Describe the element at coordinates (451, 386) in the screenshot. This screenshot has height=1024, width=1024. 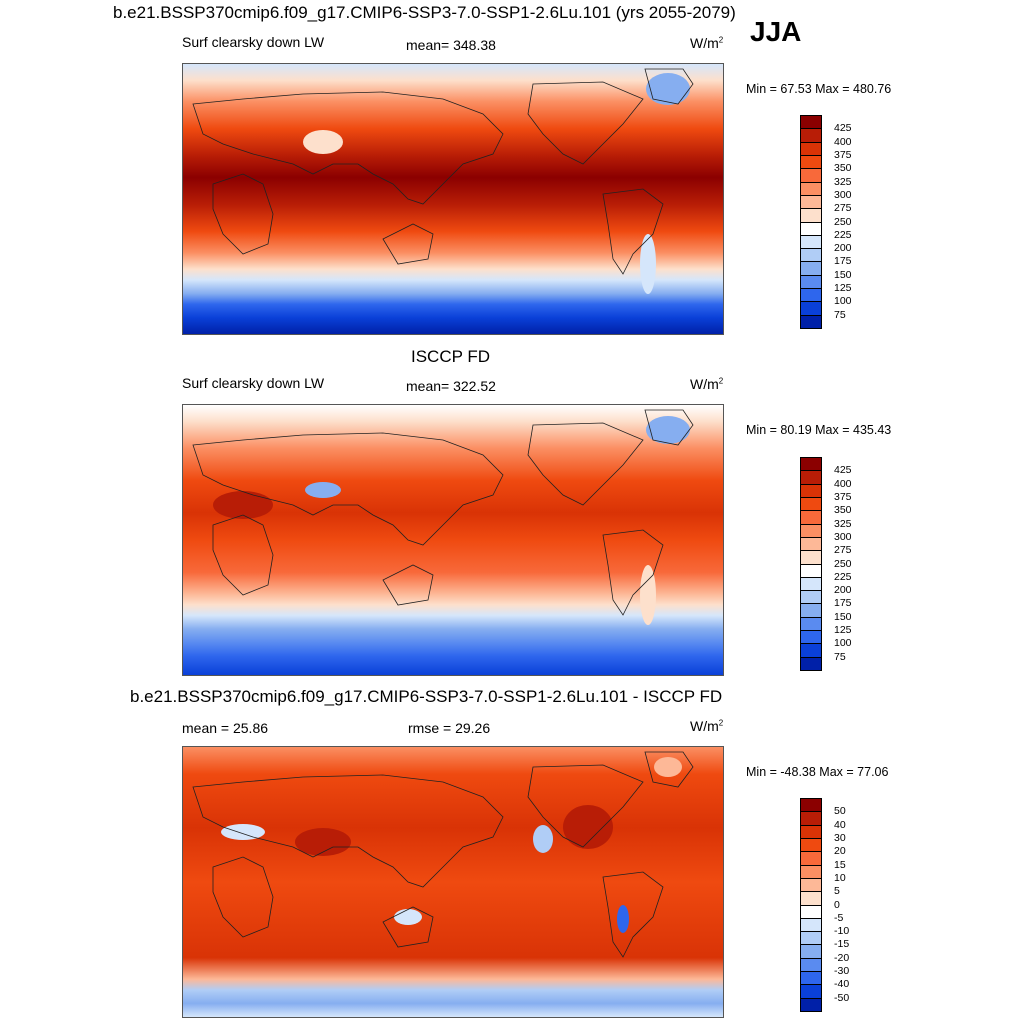
I see `panel2-mean-label: mean= 322.52` at that location.